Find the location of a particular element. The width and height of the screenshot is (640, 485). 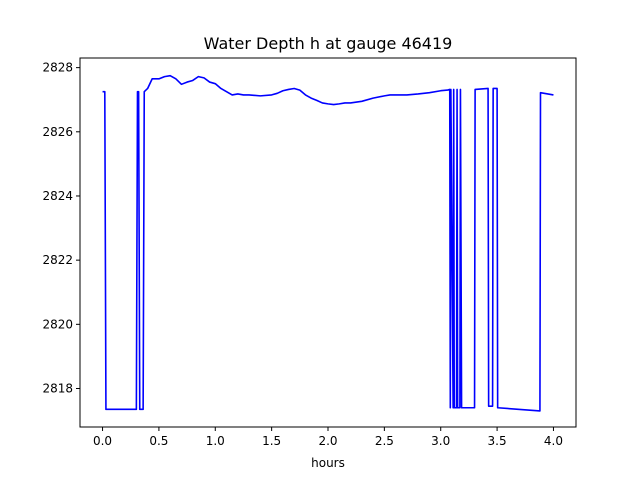

y-tick-label: 2818 is located at coordinates (57, 388).